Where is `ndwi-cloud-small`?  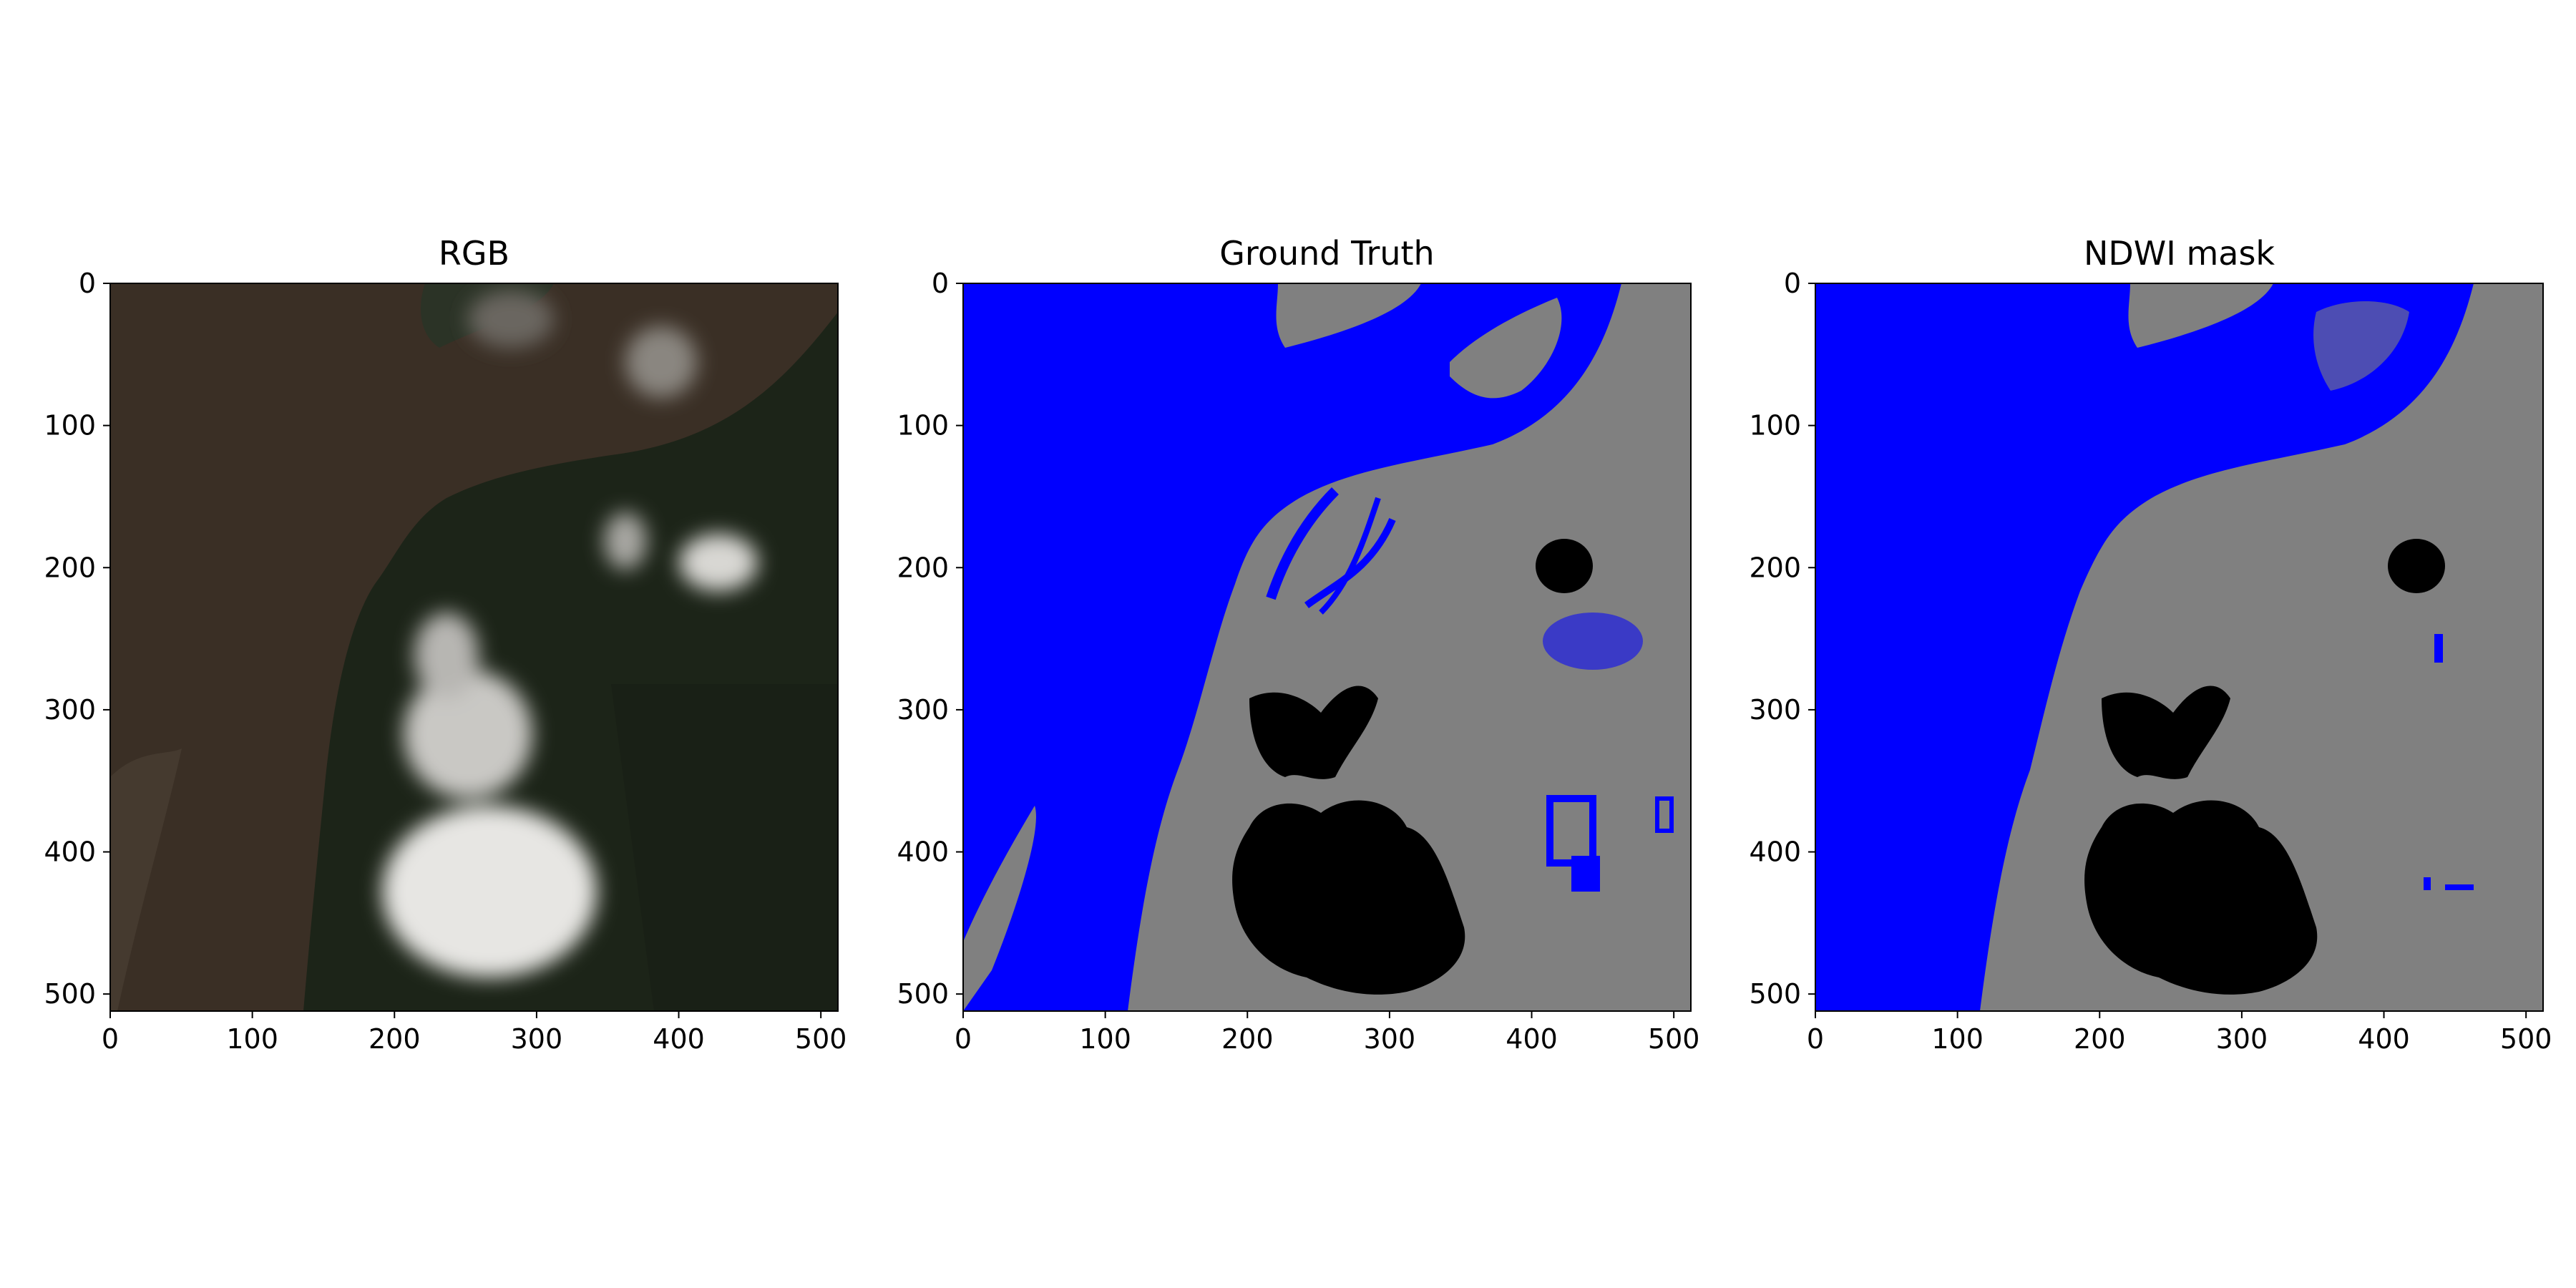 ndwi-cloud-small is located at coordinates (2416, 566).